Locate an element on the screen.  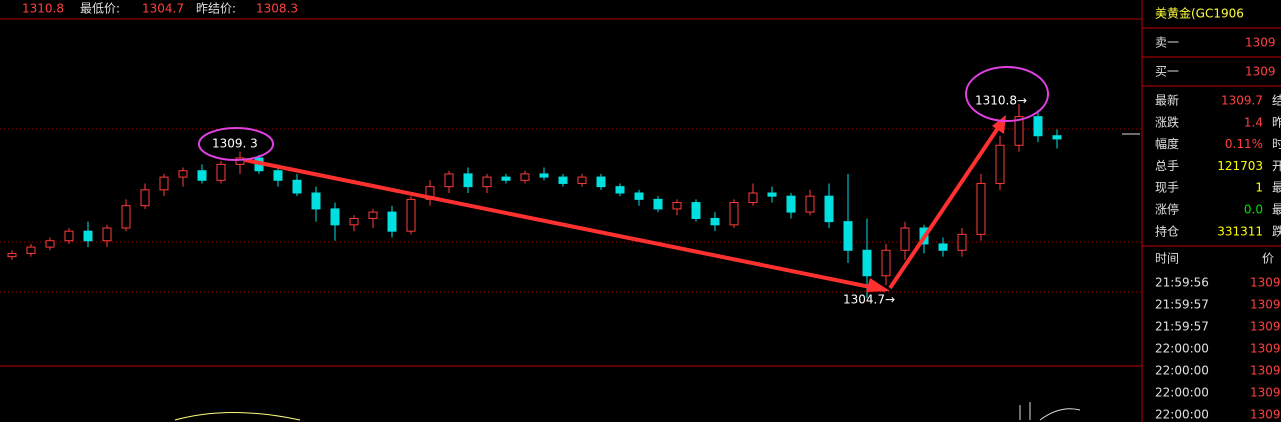
stat-value: 0.11% is located at coordinates (1244, 144).